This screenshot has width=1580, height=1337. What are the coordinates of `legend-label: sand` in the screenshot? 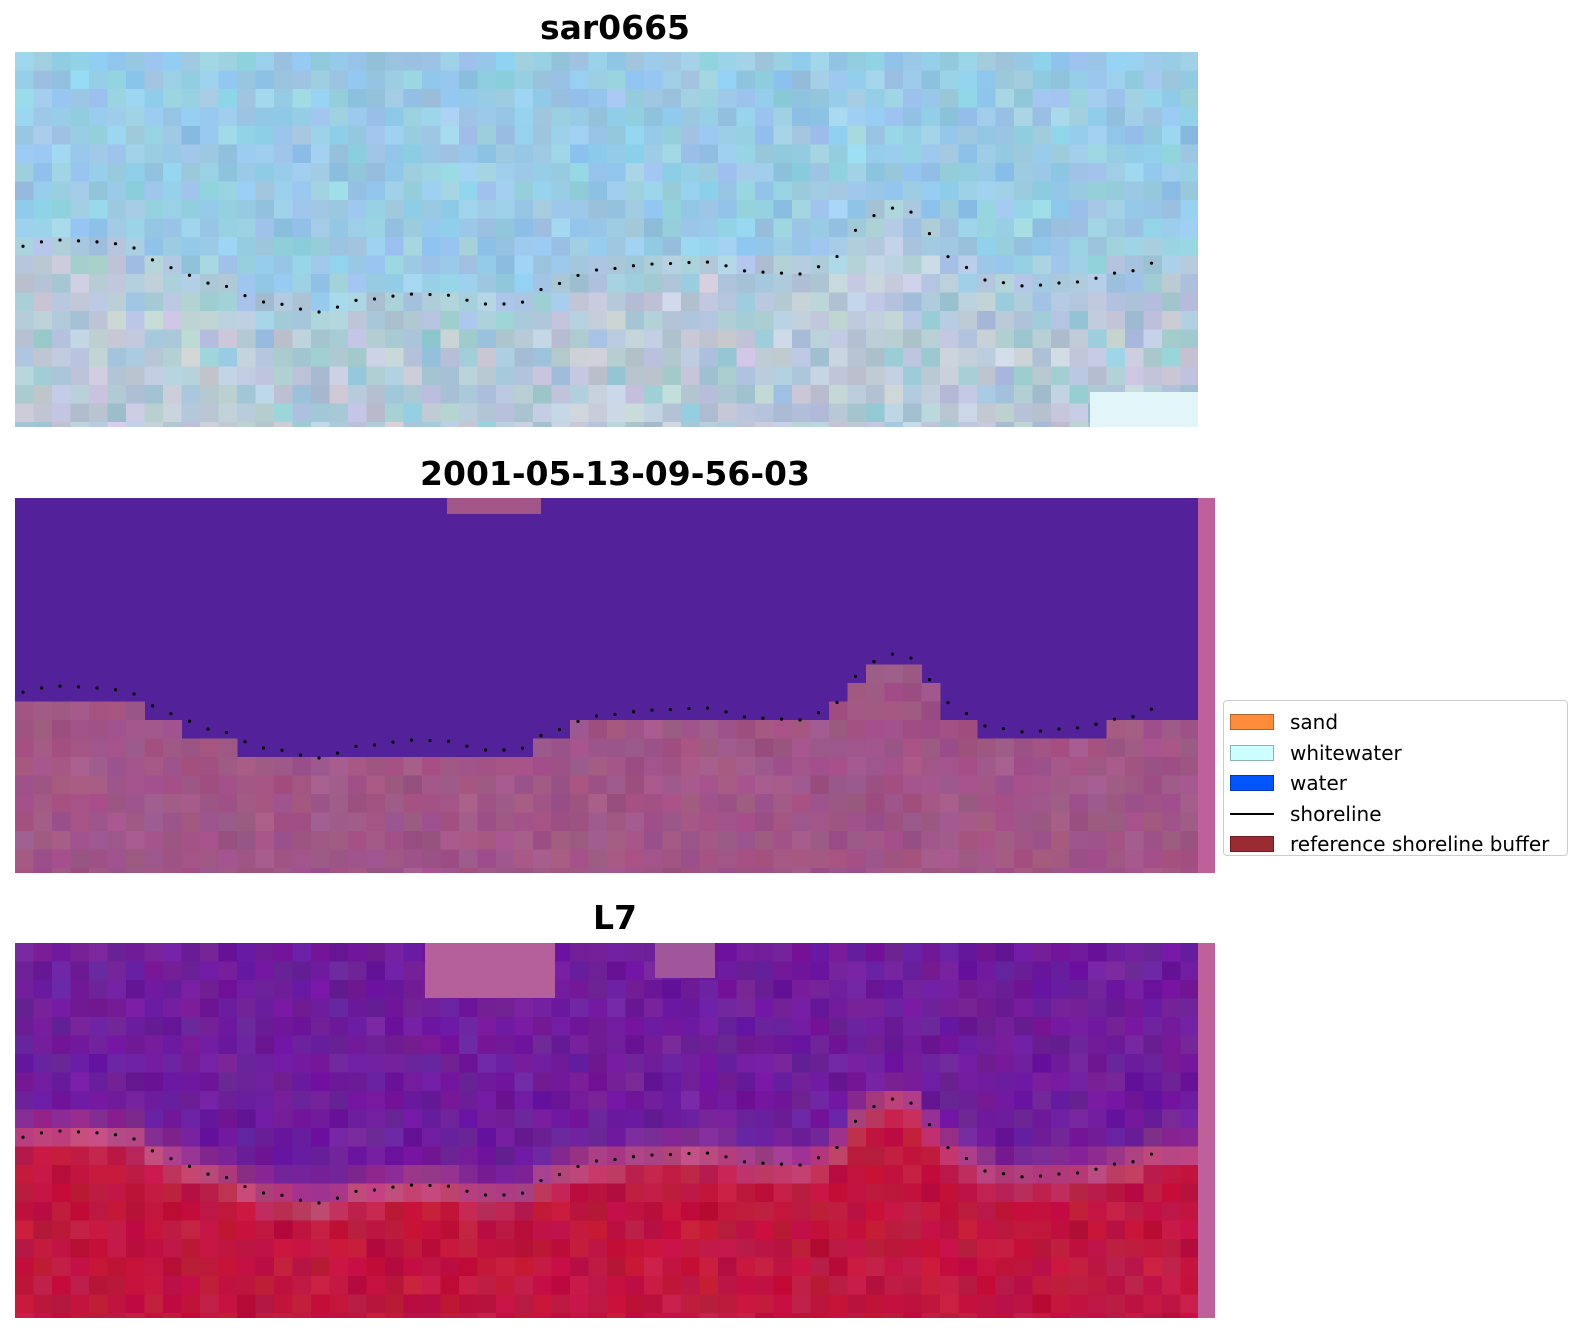 It's located at (1314, 722).